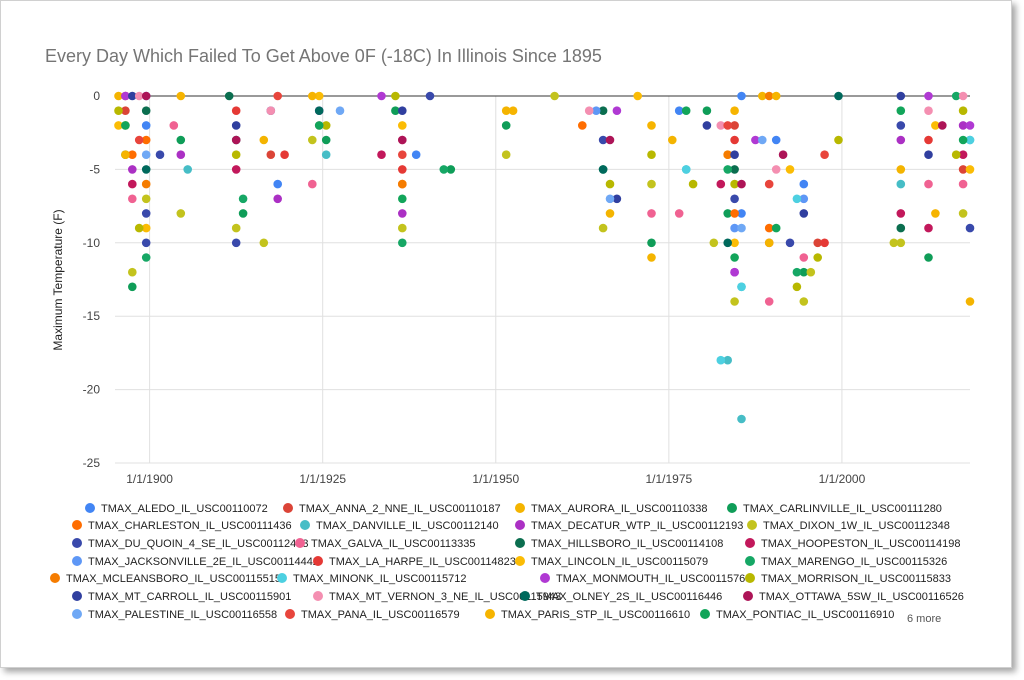 The width and height of the screenshot is (1024, 680). I want to click on legend-item: TMAX_MORRISON_IL_USC00115833, so click(848, 579).